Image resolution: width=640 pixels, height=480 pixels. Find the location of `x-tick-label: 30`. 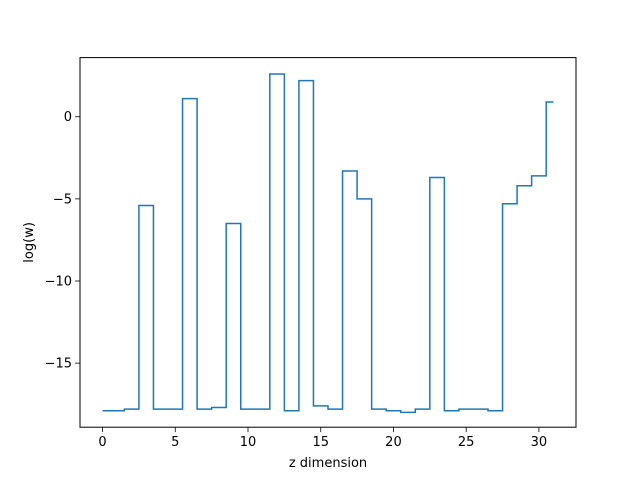

x-tick-label: 30 is located at coordinates (539, 442).